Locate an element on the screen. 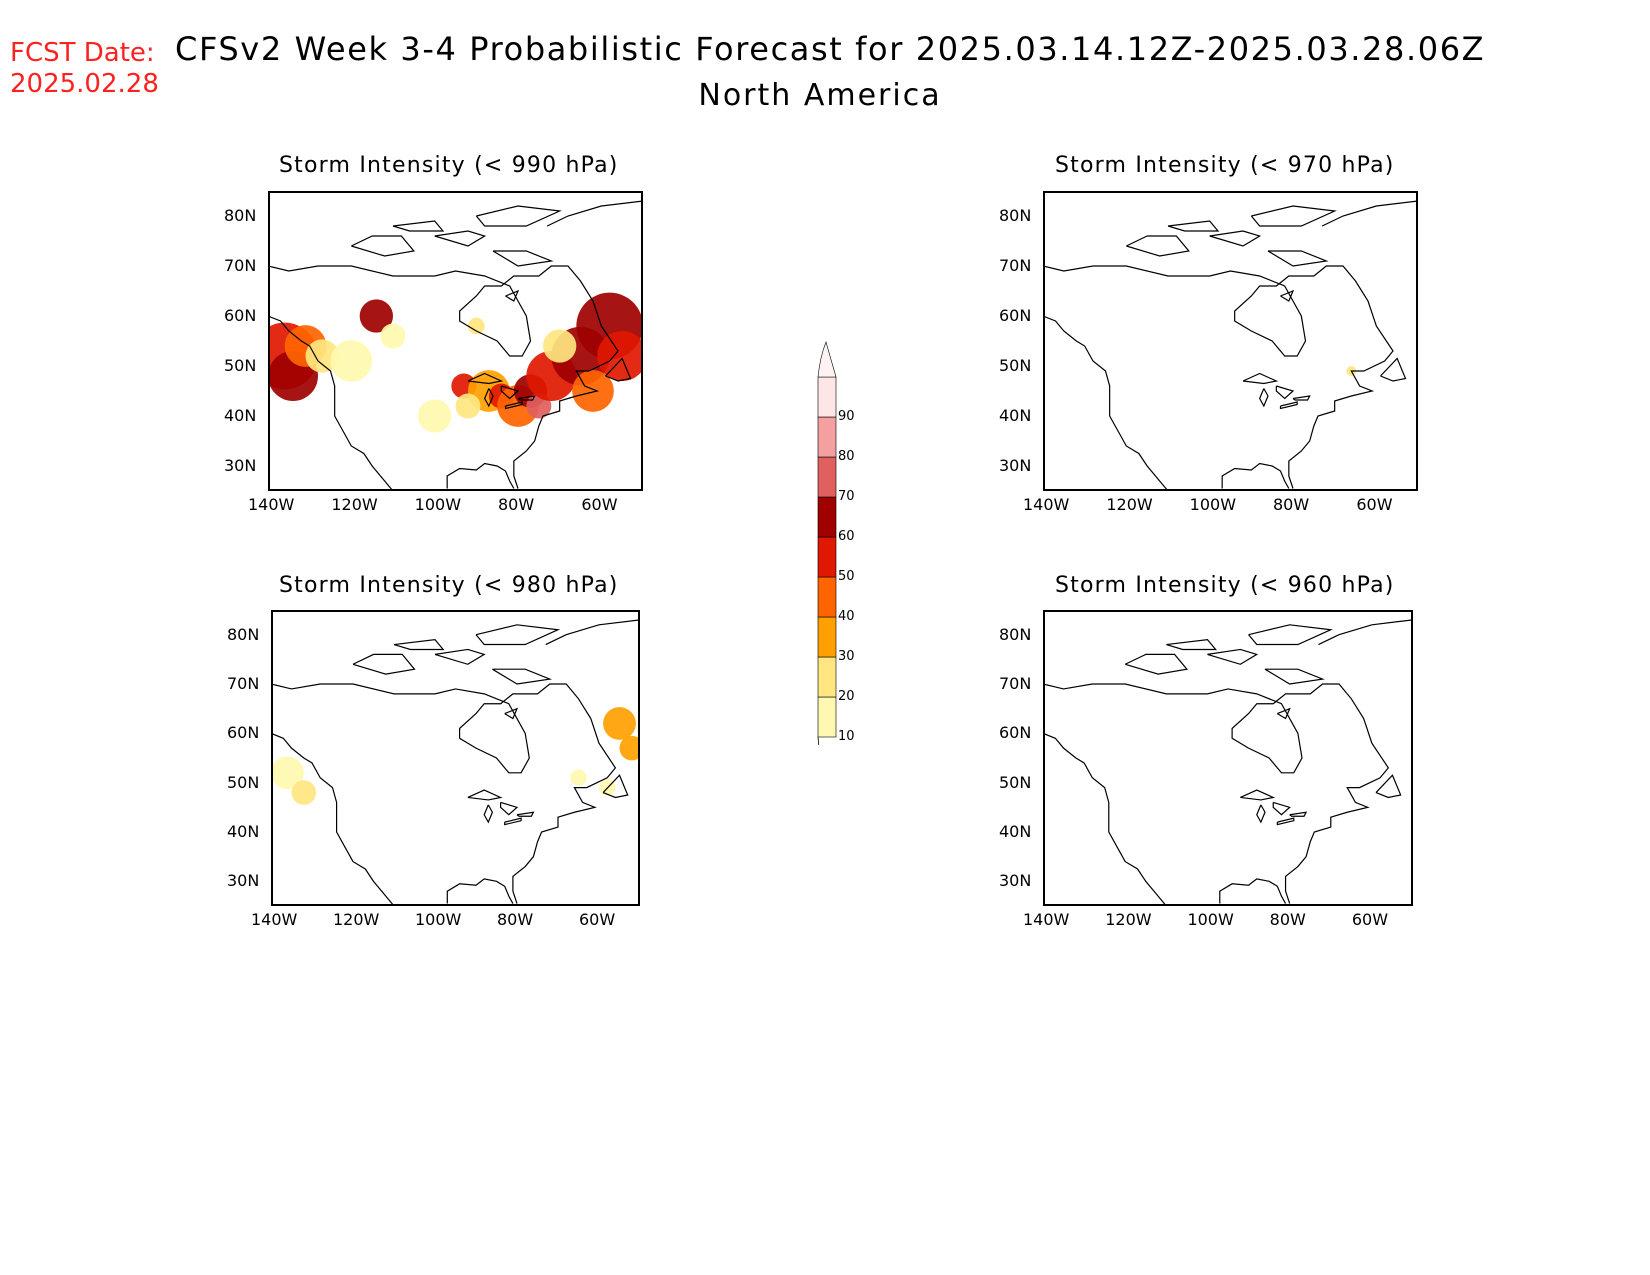  colorbar is located at coordinates (827, 543).